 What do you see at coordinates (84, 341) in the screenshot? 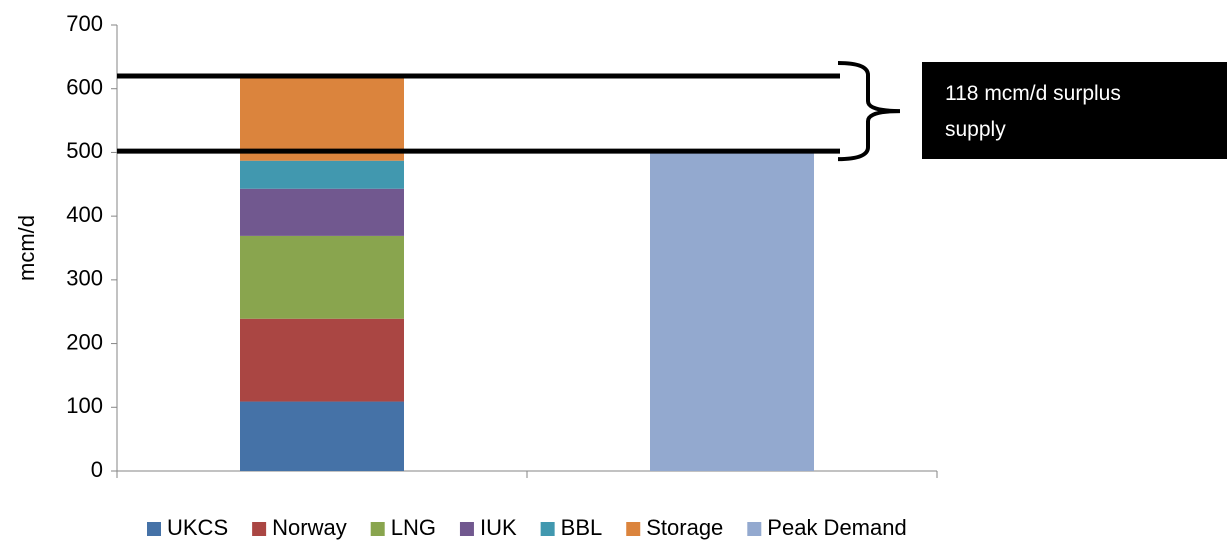
I see `y-tick-label: 200` at bounding box center [84, 341].